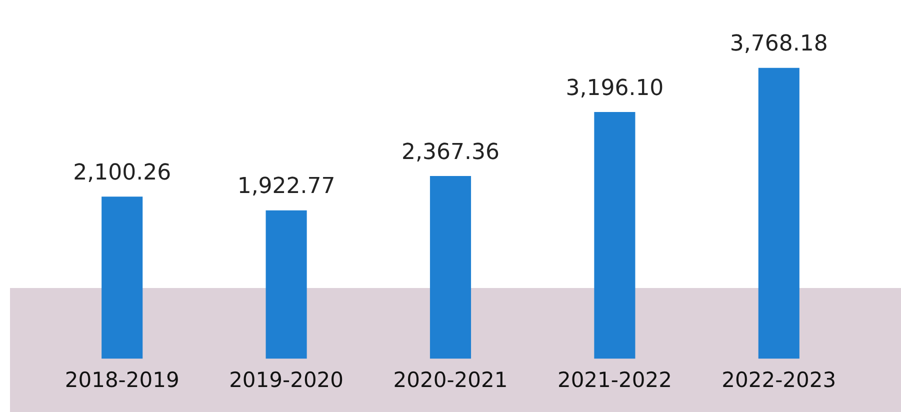 The width and height of the screenshot is (901, 412). What do you see at coordinates (451, 152) in the screenshot?
I see `data-label: 2,367.36` at bounding box center [451, 152].